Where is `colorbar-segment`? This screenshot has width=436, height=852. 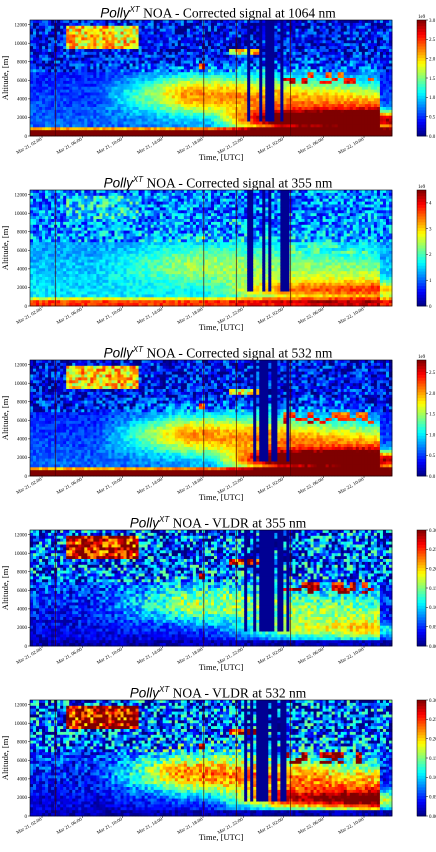 colorbar-segment is located at coordinates (421, 21).